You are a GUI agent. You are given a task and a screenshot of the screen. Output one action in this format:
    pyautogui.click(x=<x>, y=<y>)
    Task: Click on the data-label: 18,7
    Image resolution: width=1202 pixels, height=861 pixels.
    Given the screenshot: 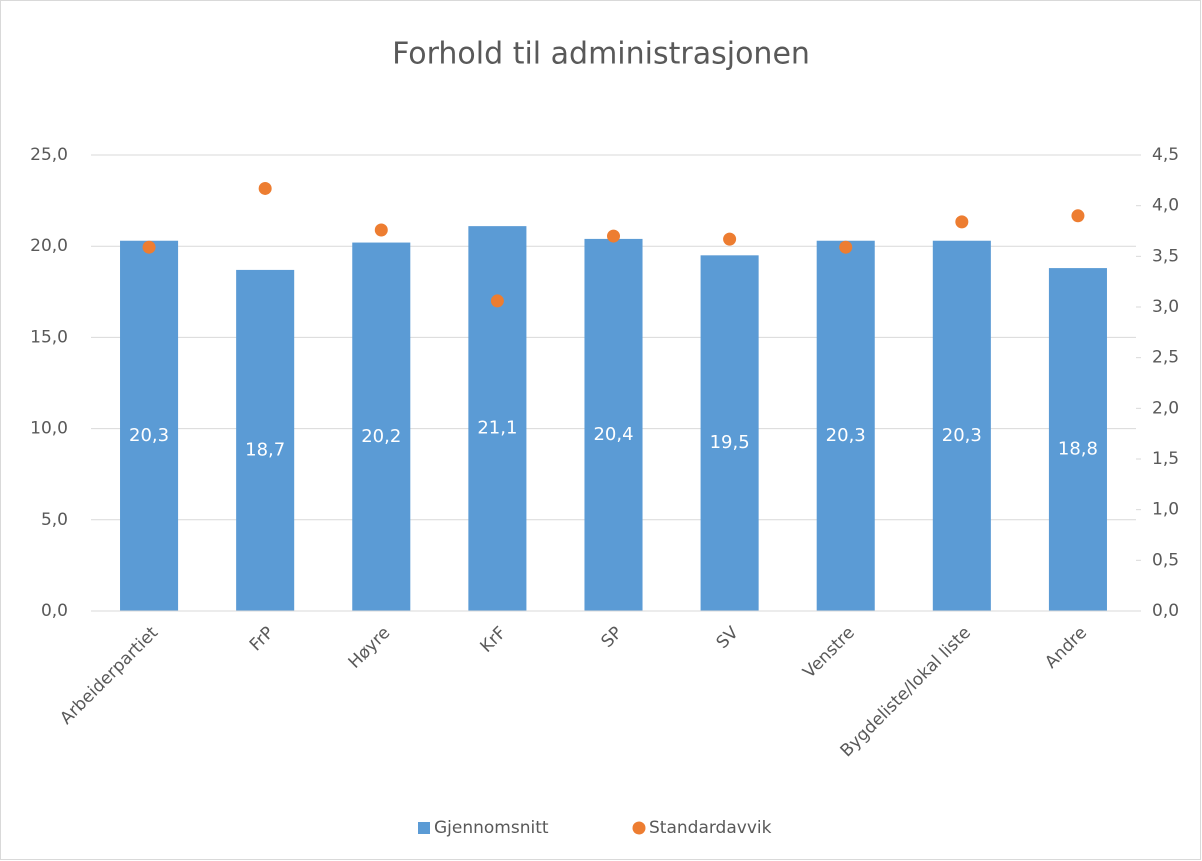 What is the action you would take?
    pyautogui.click(x=265, y=449)
    